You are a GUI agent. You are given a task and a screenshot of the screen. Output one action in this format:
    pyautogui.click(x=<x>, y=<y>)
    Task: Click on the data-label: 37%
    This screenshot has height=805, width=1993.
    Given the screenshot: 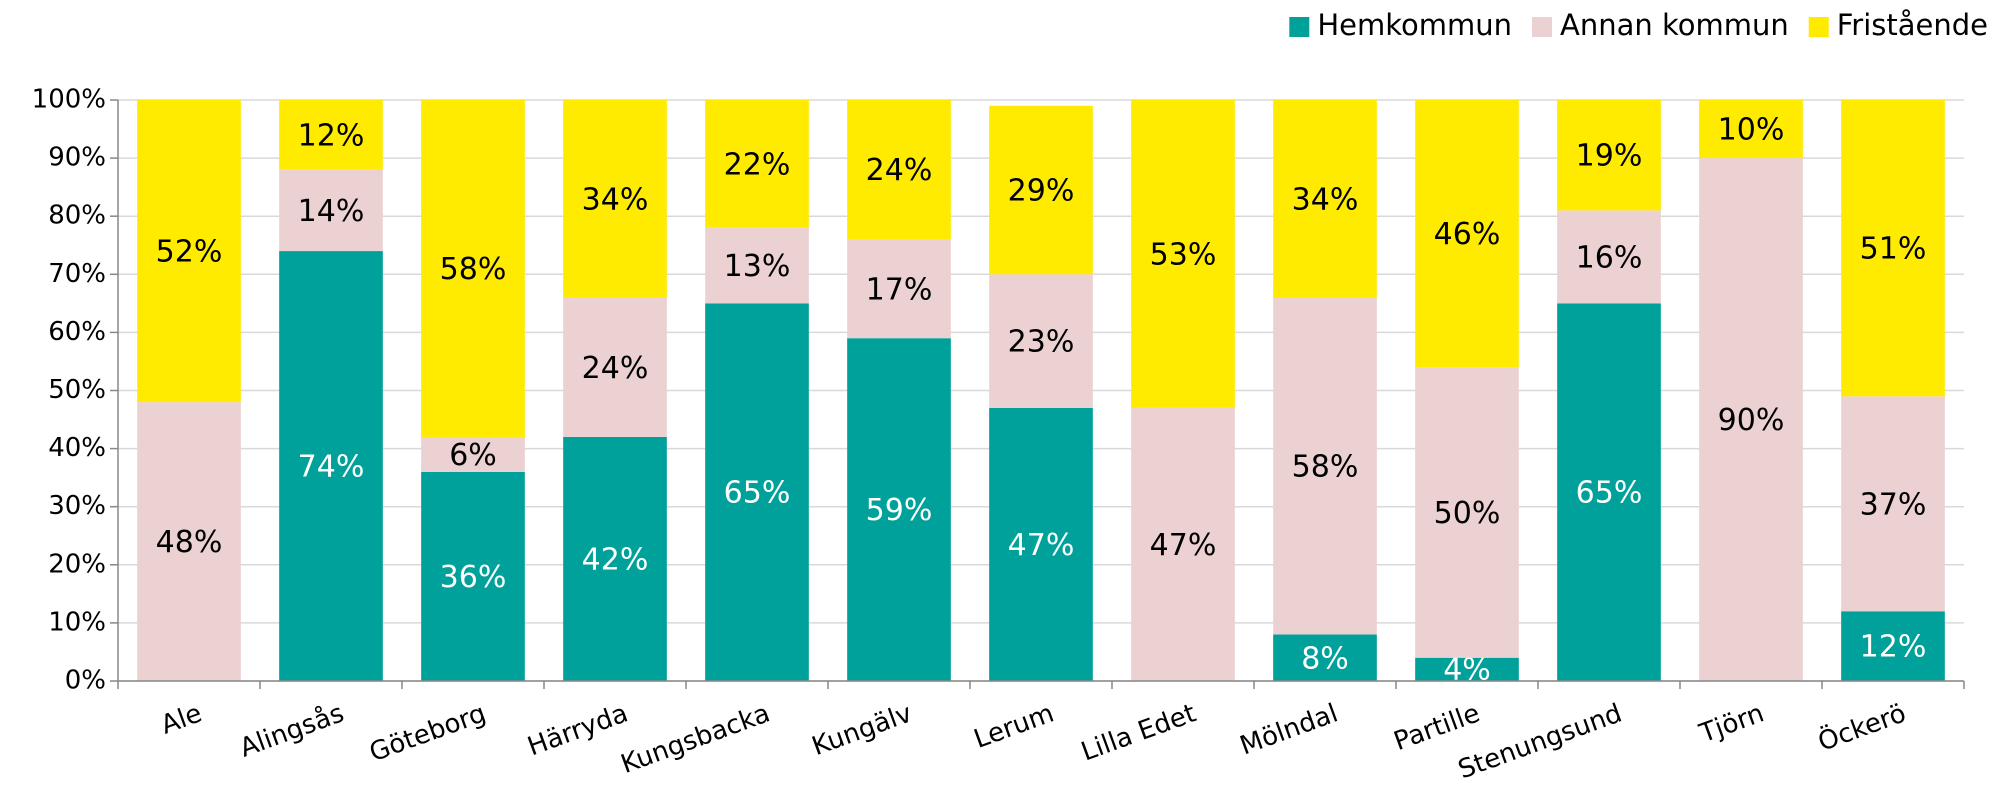 What is the action you would take?
    pyautogui.click(x=1893, y=504)
    